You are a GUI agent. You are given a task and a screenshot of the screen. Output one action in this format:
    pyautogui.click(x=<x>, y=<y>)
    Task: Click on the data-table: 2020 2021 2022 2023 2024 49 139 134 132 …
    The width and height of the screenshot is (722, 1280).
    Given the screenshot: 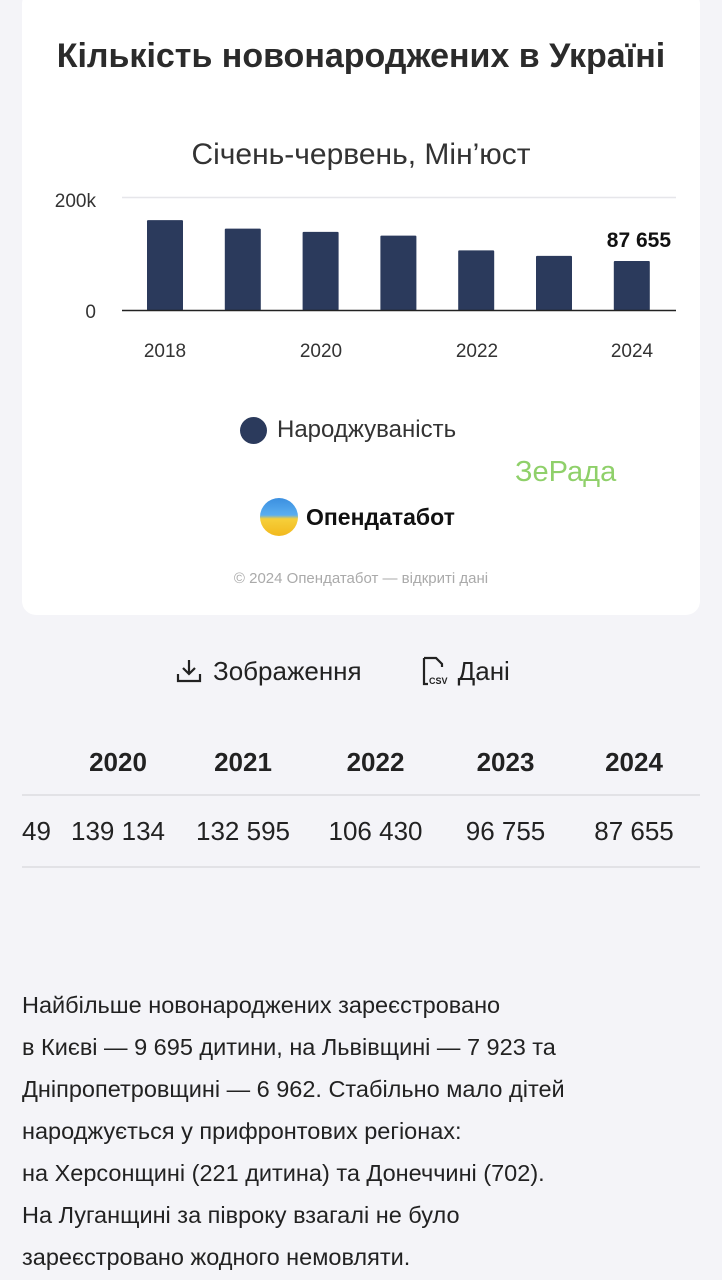 What is the action you would take?
    pyautogui.click(x=361, y=799)
    